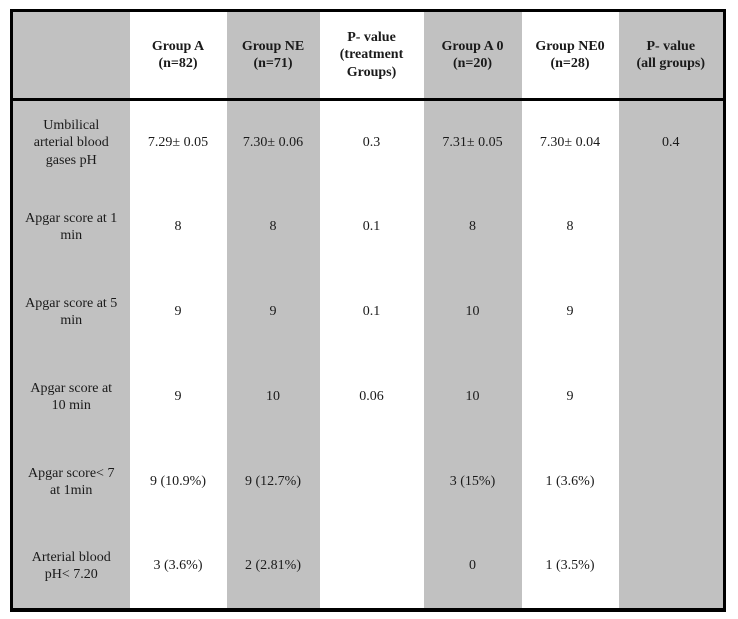  Describe the element at coordinates (70, 227) in the screenshot. I see `row-header: Apgar score at 1 min` at that location.